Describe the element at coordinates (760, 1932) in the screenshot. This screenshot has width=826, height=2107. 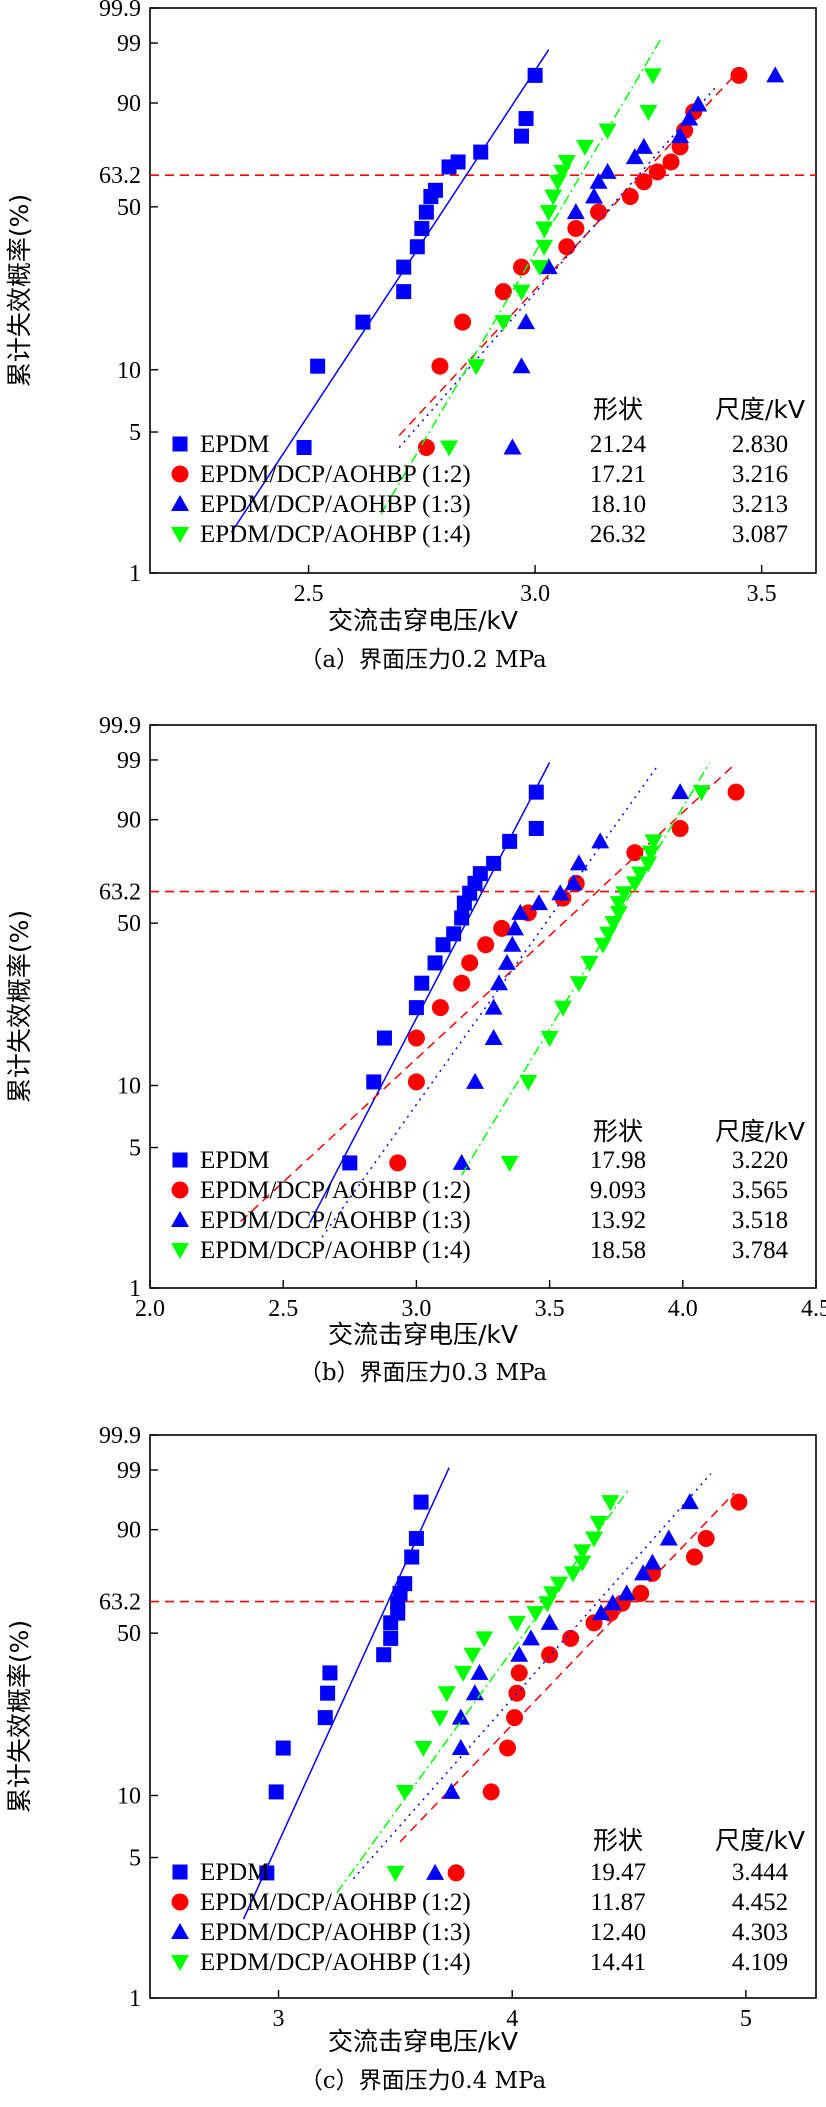
I see `scale-value: 4.303` at that location.